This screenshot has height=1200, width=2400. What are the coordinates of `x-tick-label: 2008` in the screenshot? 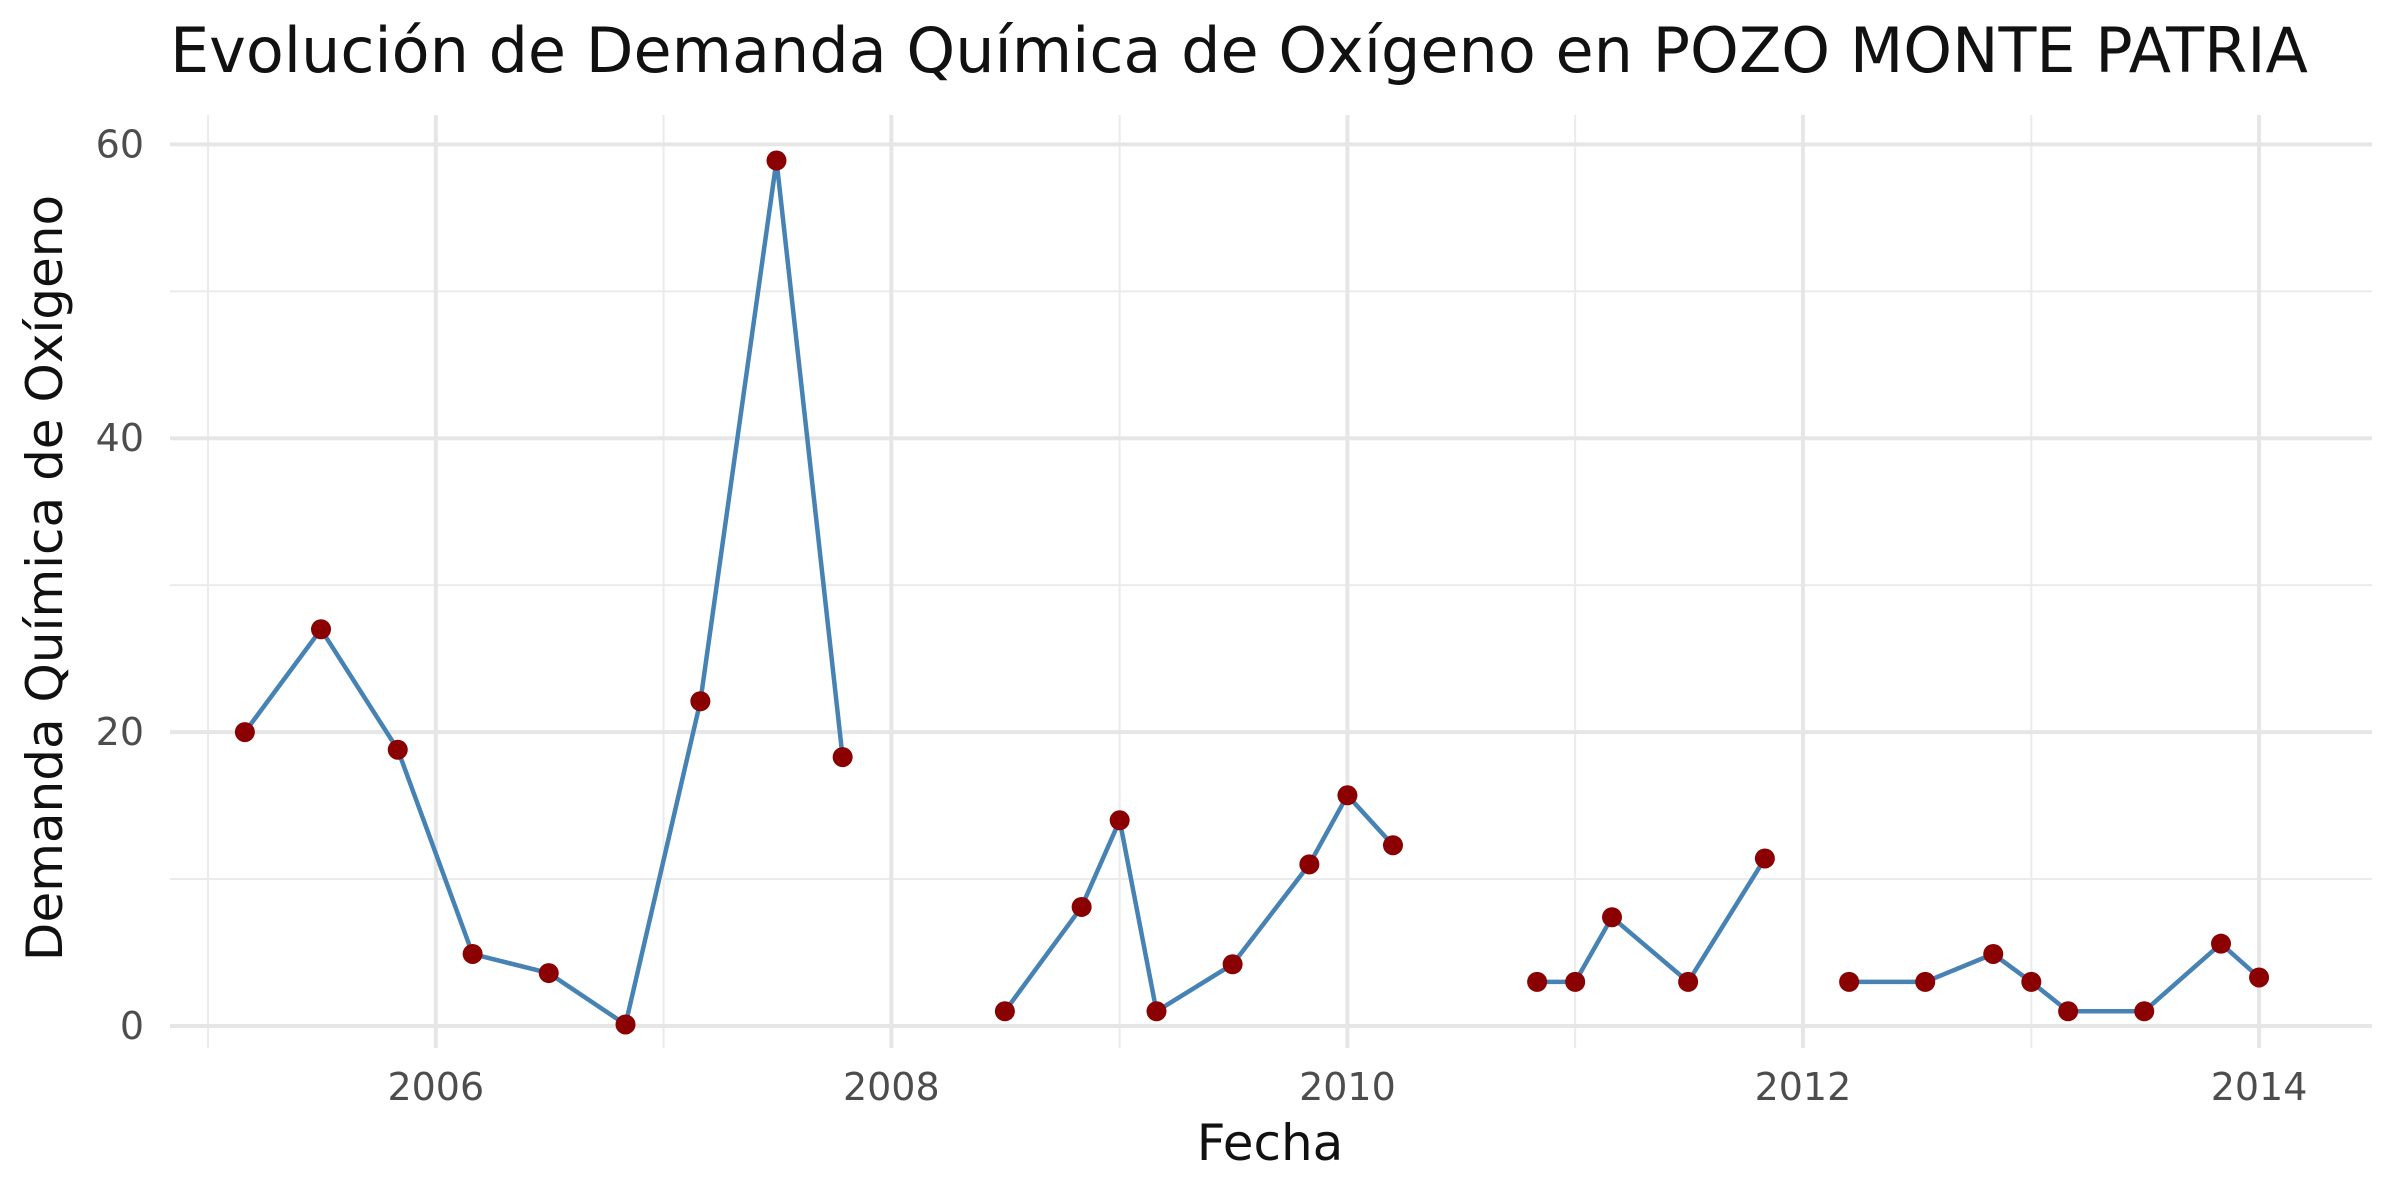 It's located at (891, 1087).